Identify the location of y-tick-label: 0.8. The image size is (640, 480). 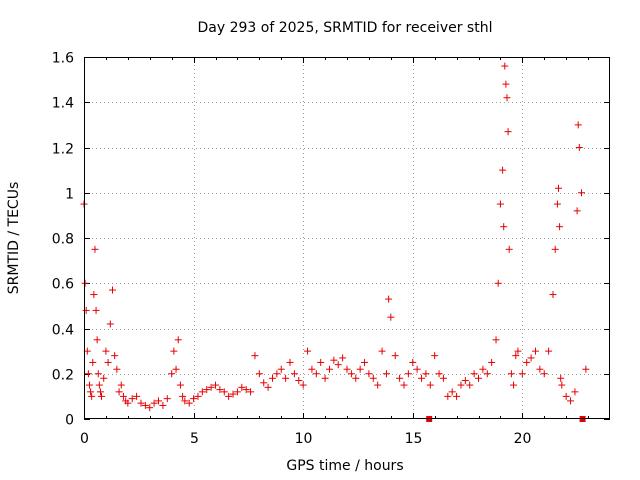
(63, 240).